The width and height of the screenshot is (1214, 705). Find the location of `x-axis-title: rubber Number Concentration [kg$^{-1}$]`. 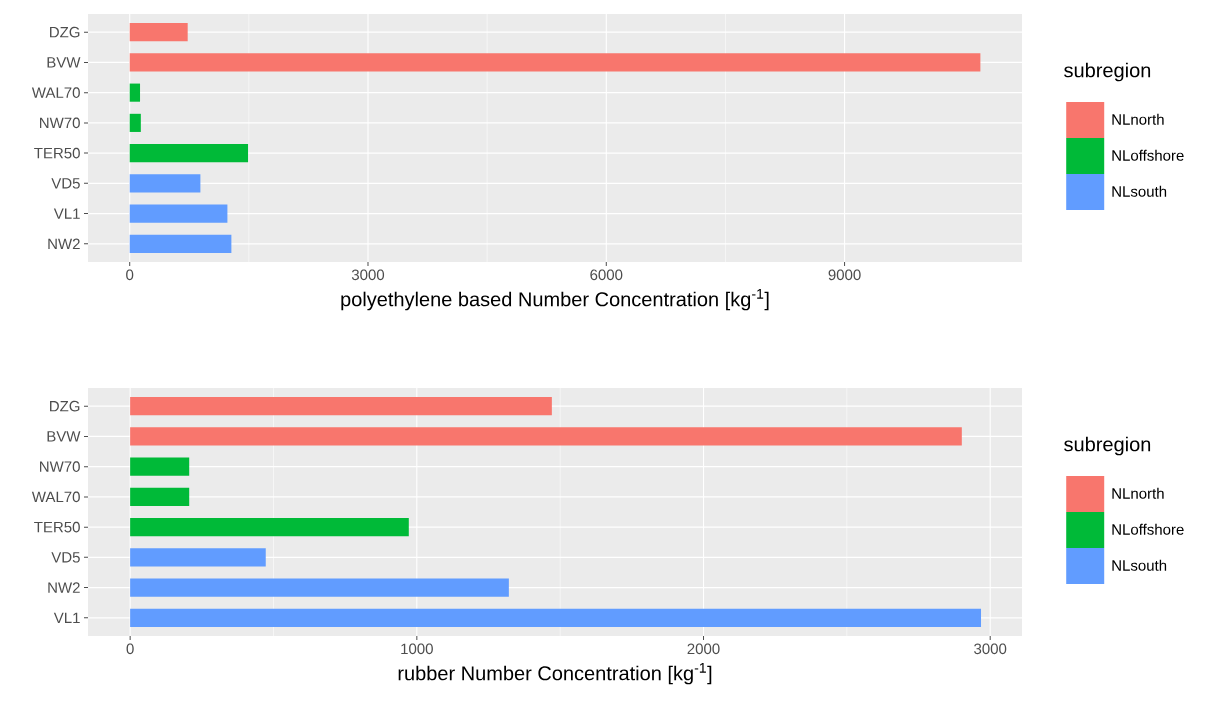

x-axis-title: rubber Number Concentration [kg$^{-1}$] is located at coordinates (555, 674).